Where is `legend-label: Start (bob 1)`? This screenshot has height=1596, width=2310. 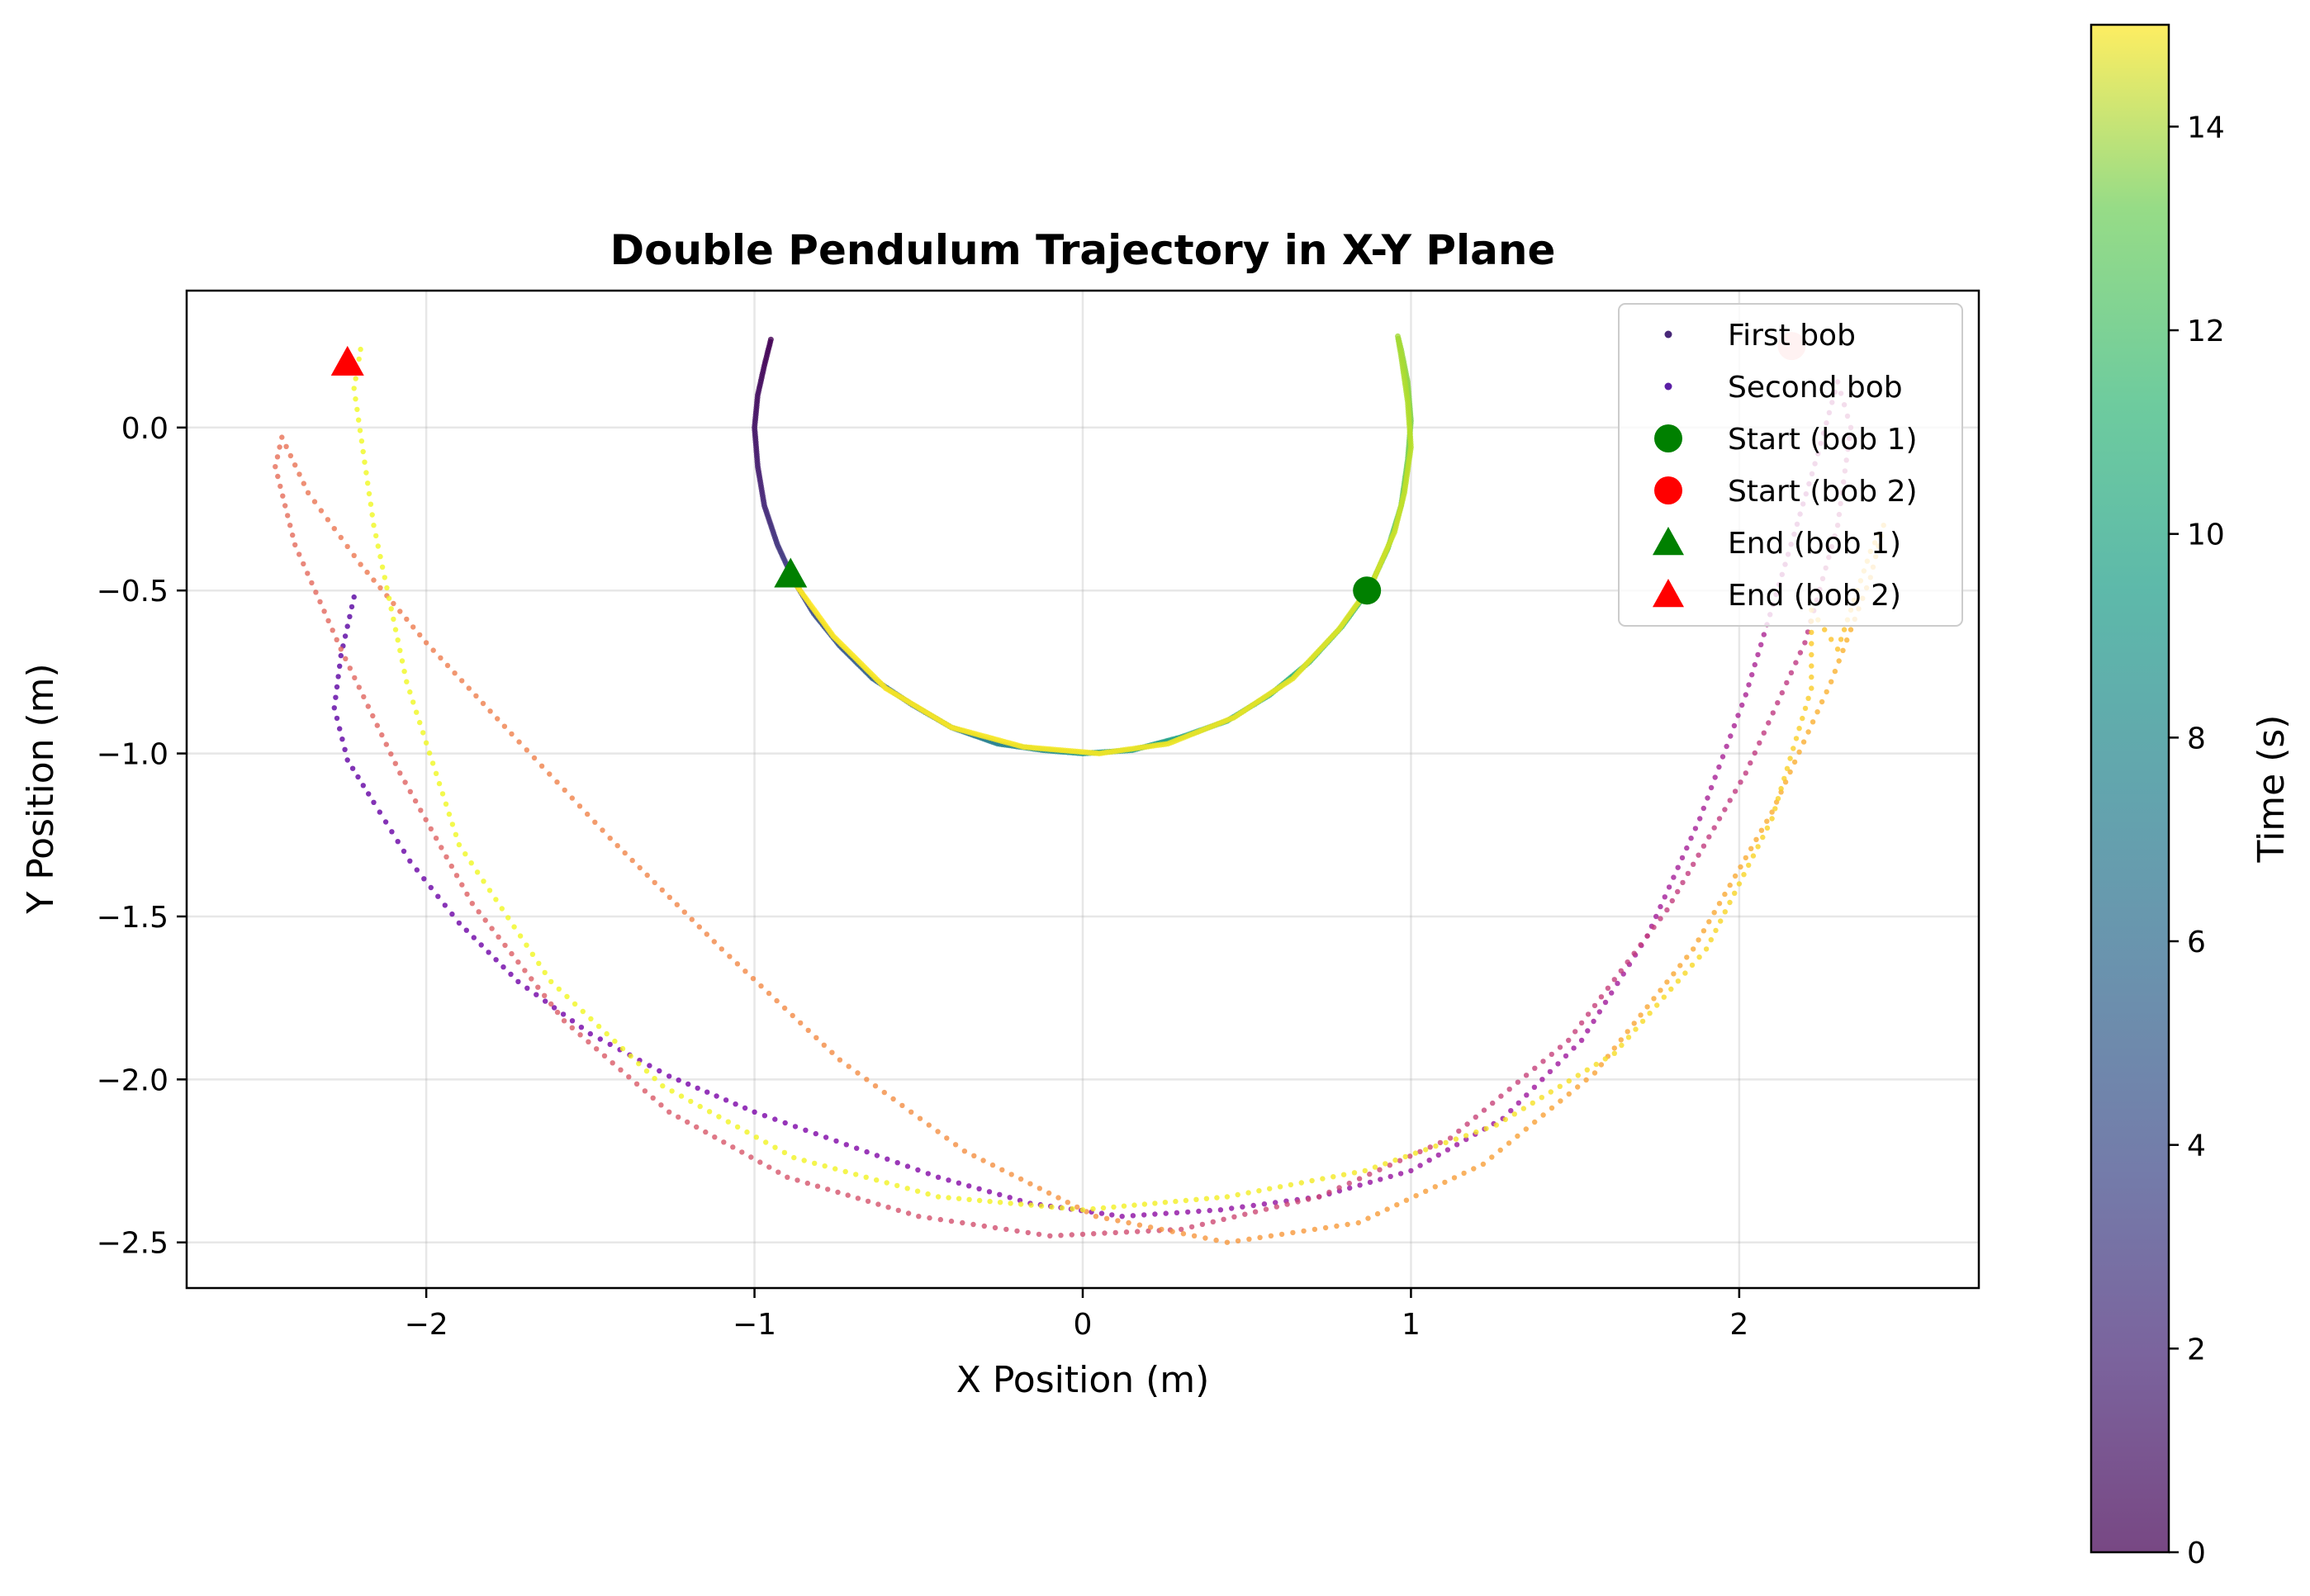
legend-label: Start (bob 1) is located at coordinates (1823, 440).